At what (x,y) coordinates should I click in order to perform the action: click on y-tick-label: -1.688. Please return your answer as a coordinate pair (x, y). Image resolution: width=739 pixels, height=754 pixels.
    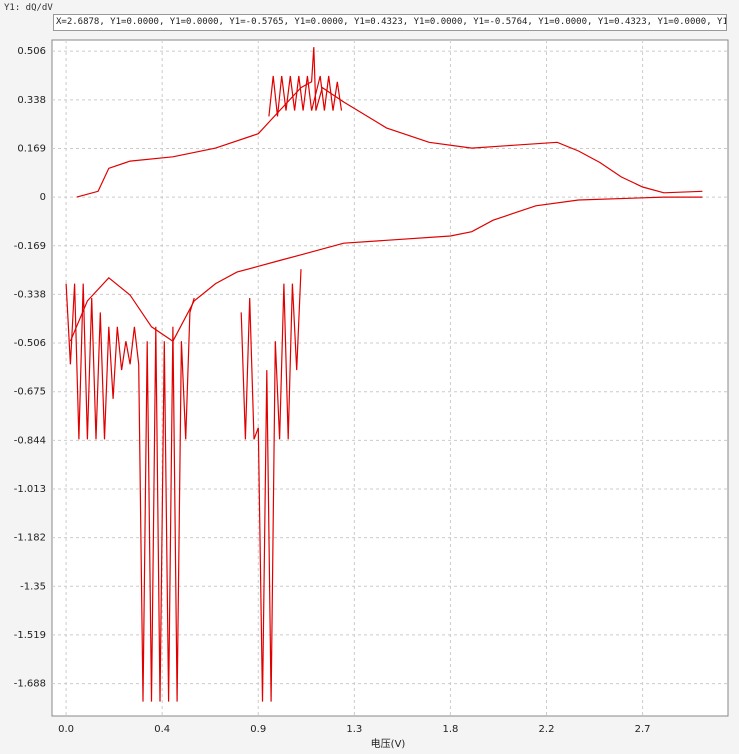
    Looking at the image, I should click on (30, 684).